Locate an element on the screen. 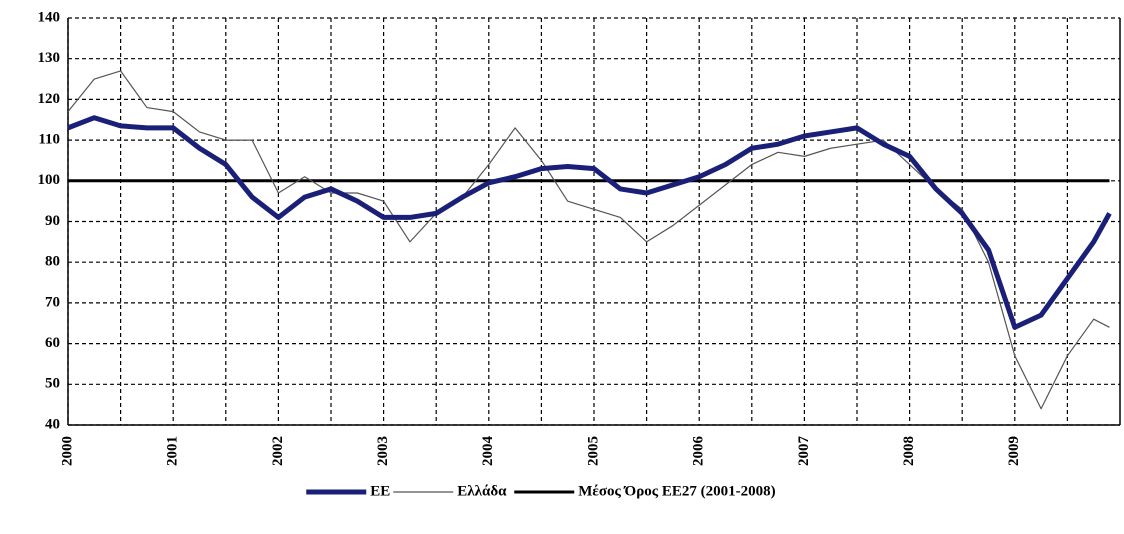  x-tick-label: 2006 is located at coordinates (699, 451).